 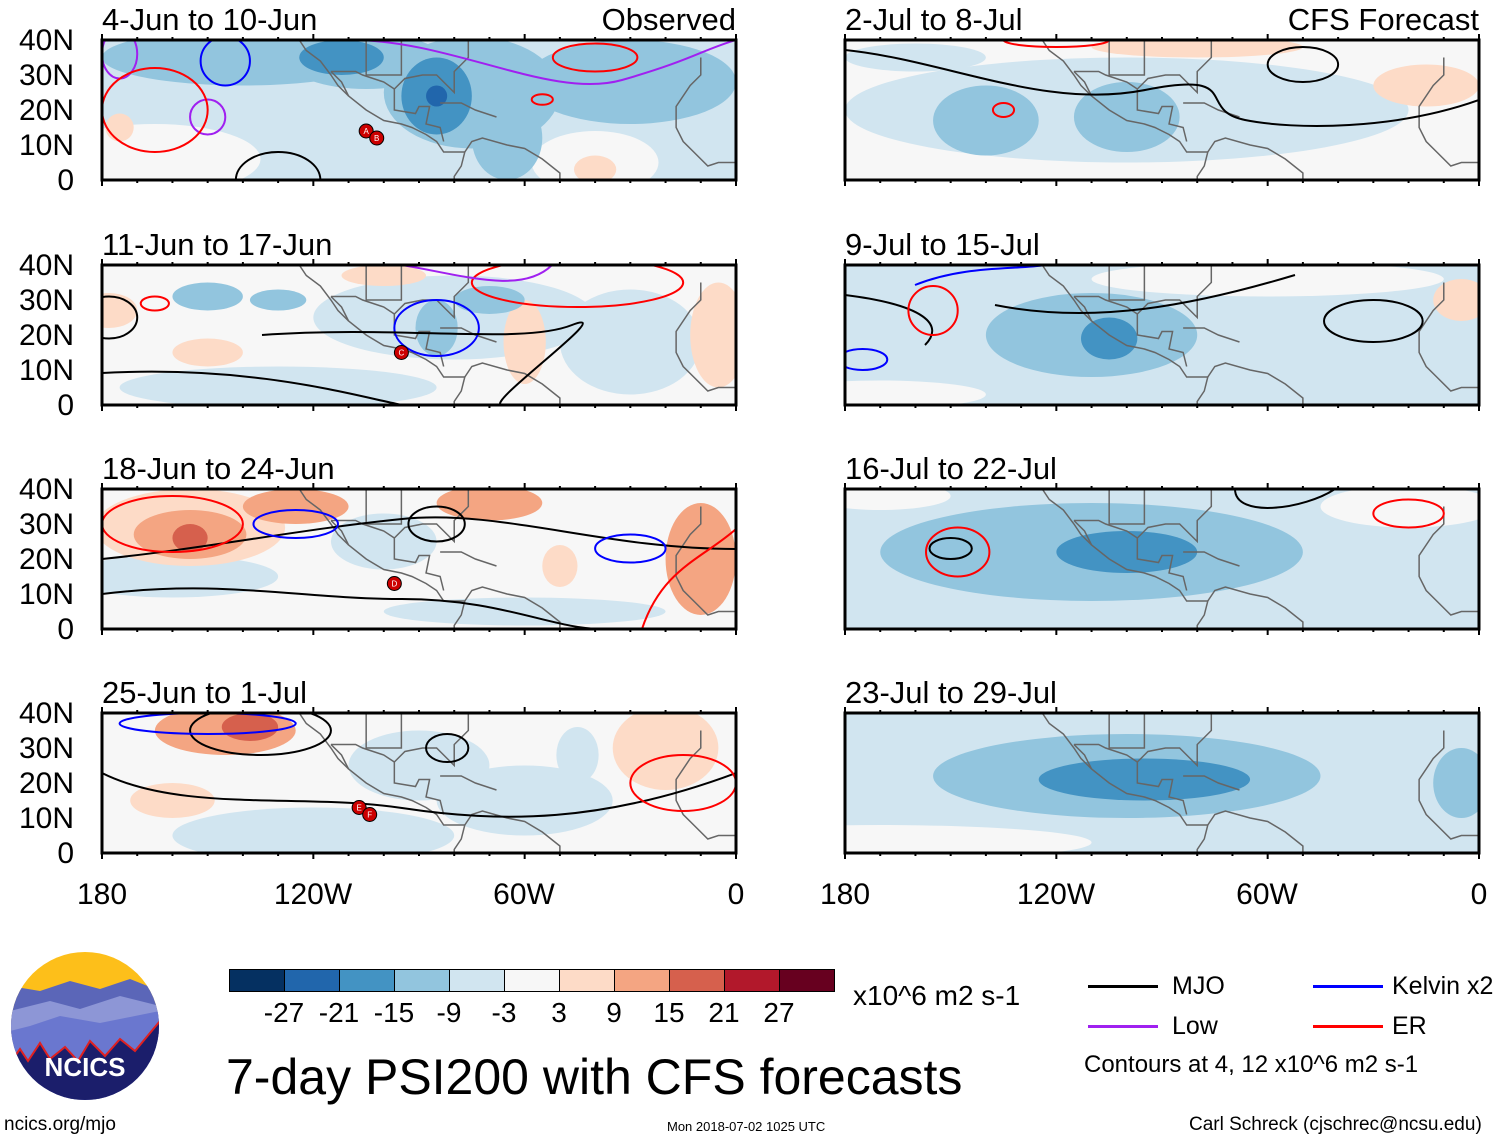 What do you see at coordinates (951, 692) in the screenshot?
I see `panel-title: 23-Jul to 29-Jul` at bounding box center [951, 692].